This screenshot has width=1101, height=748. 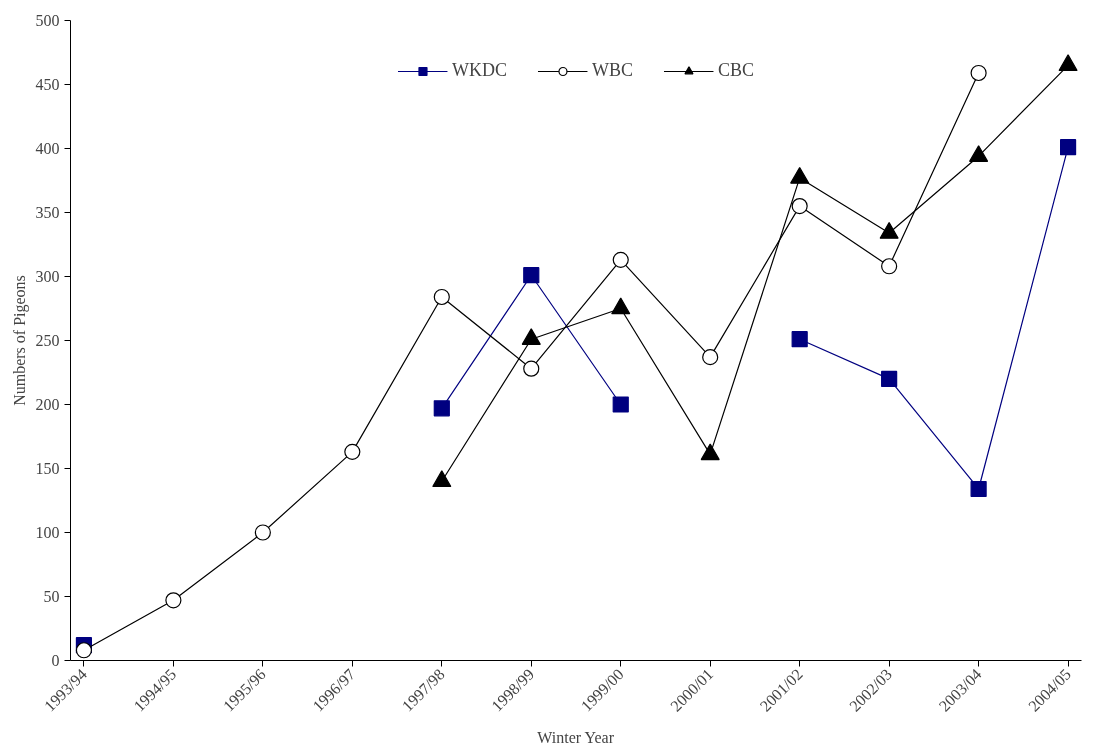 I want to click on legend-label: CBC, so click(x=736, y=70).